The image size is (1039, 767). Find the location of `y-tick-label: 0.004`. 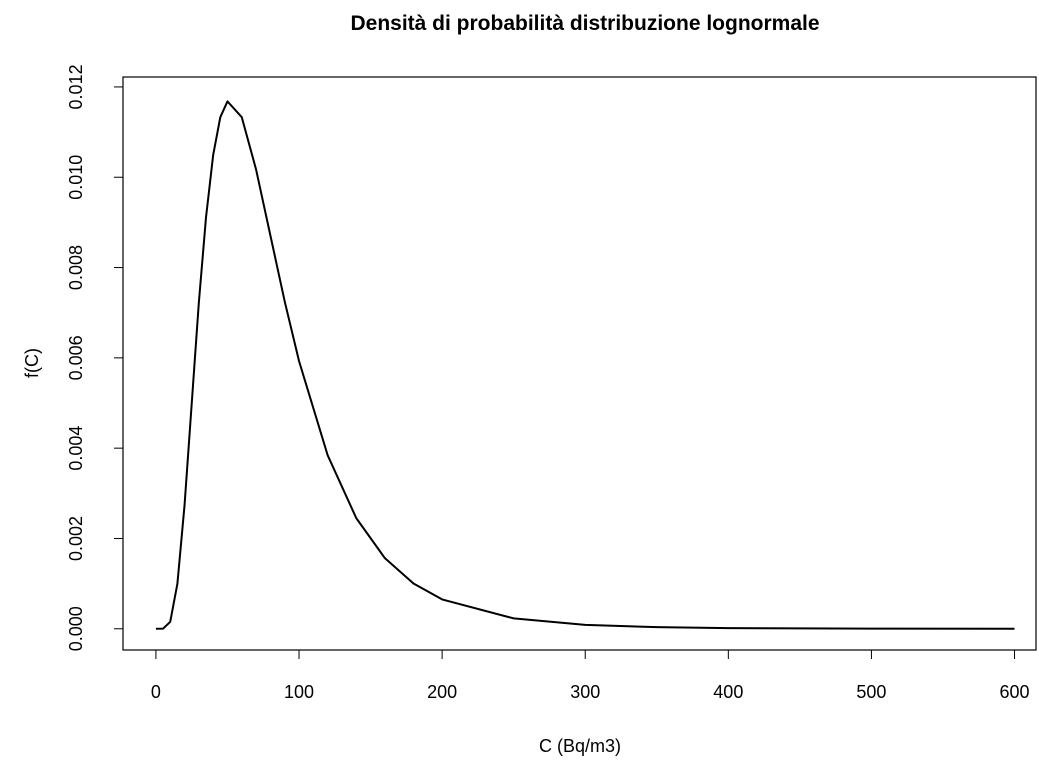

y-tick-label: 0.004 is located at coordinates (76, 448).